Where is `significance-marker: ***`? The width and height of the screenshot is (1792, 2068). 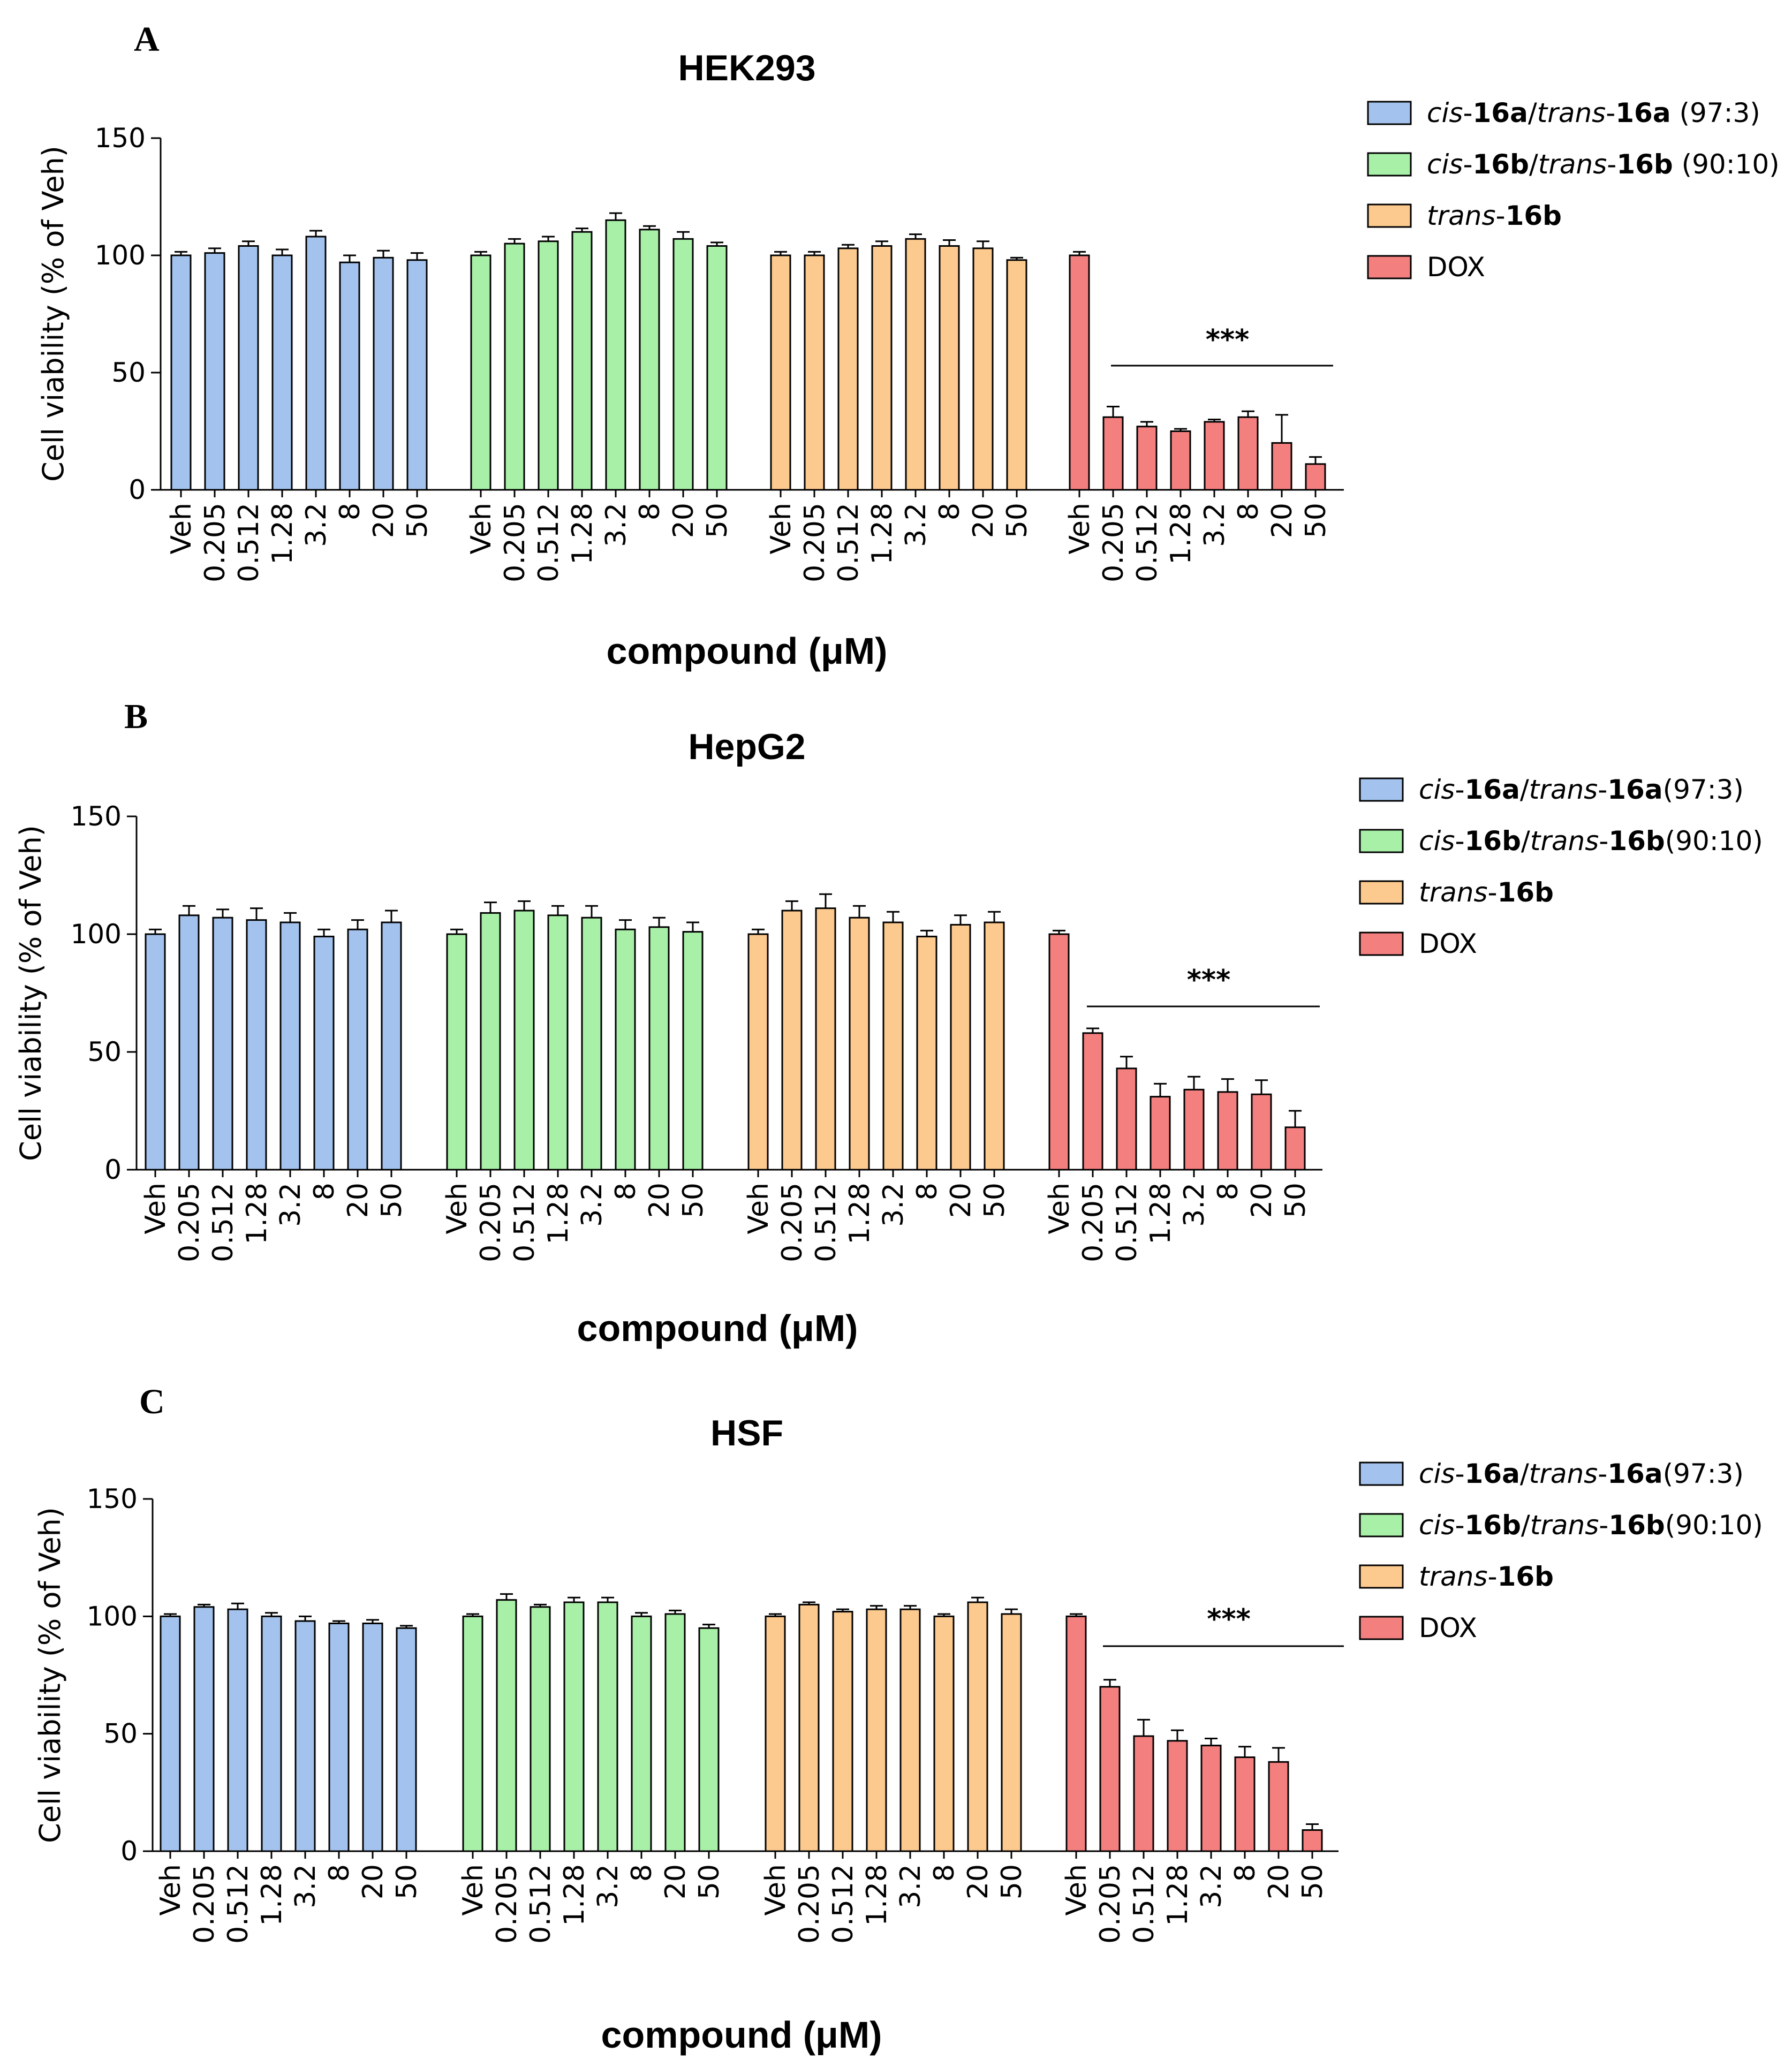 significance-marker: *** is located at coordinates (1229, 1619).